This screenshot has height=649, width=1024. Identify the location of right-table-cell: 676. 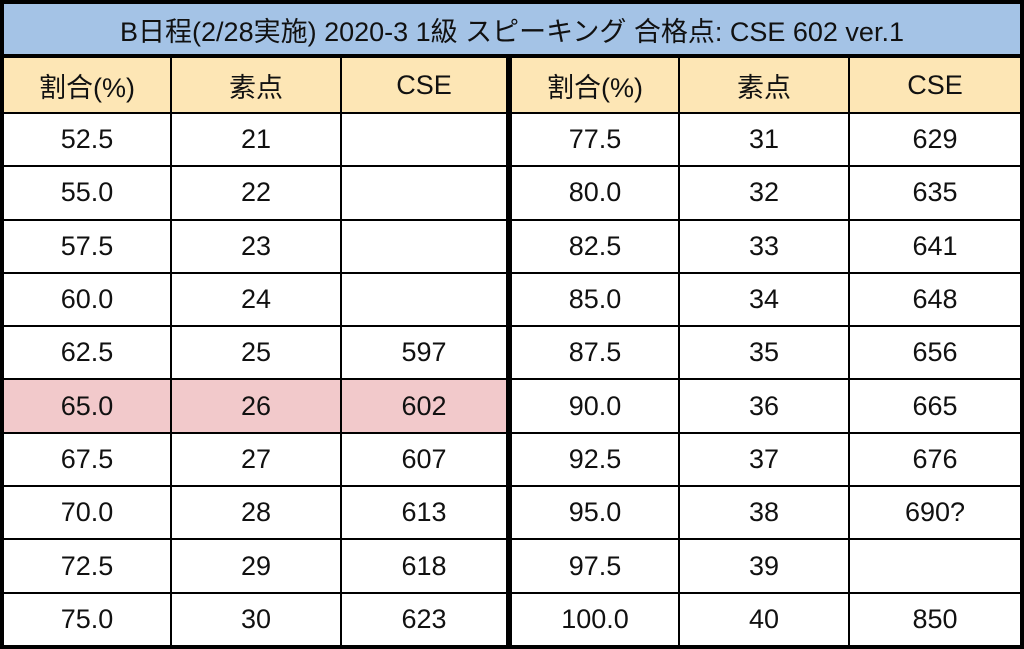
(935, 459).